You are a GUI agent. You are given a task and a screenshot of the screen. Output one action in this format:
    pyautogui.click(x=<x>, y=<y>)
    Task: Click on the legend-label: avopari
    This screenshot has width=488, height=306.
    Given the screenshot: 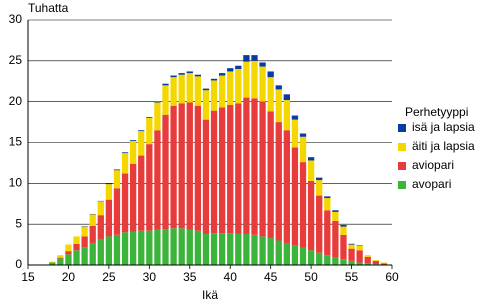 What is the action you would take?
    pyautogui.click(x=431, y=184)
    